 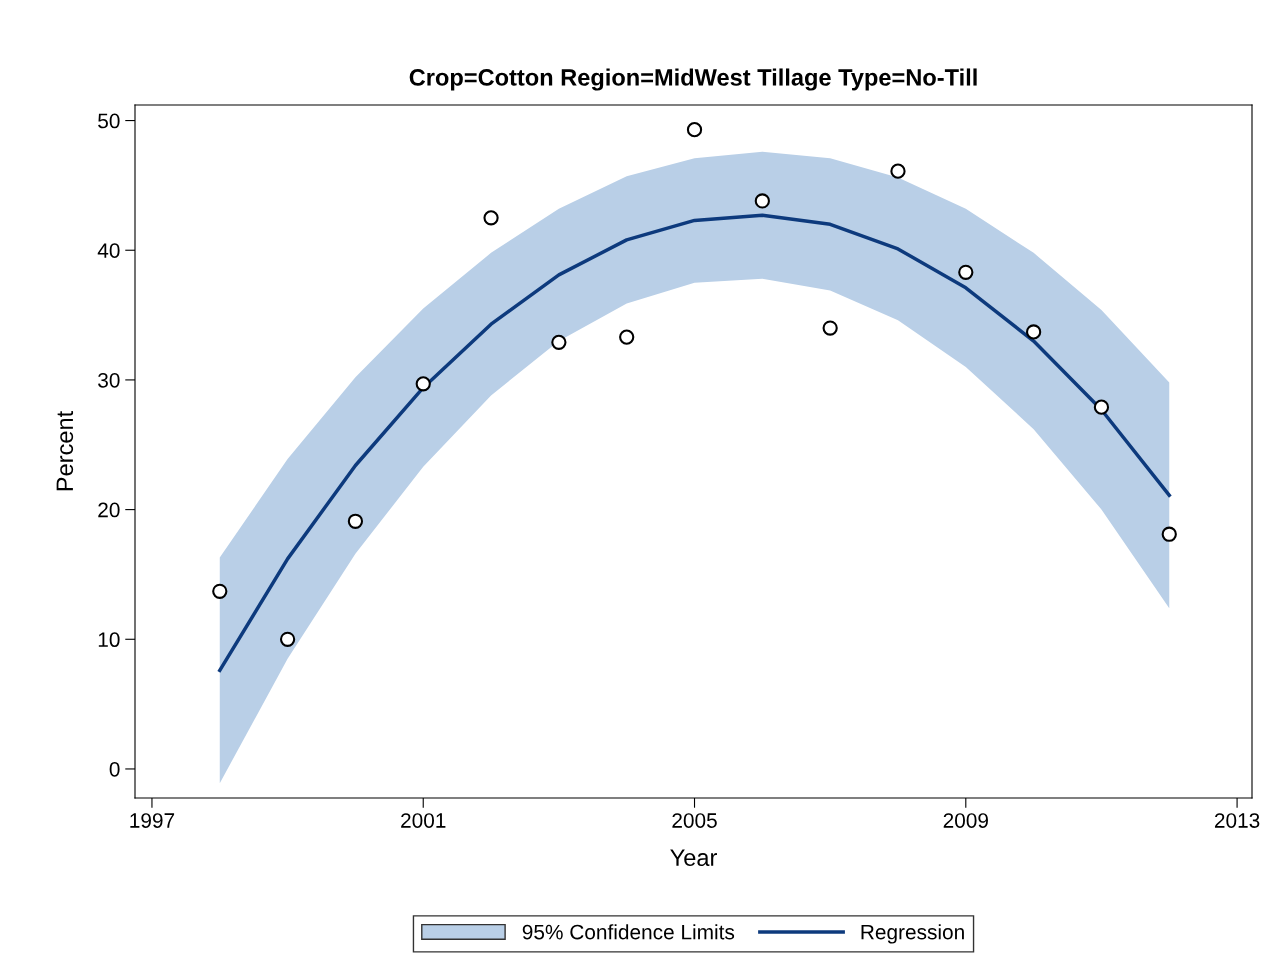 What do you see at coordinates (65, 450) in the screenshot?
I see `y-axis-title: Percent` at bounding box center [65, 450].